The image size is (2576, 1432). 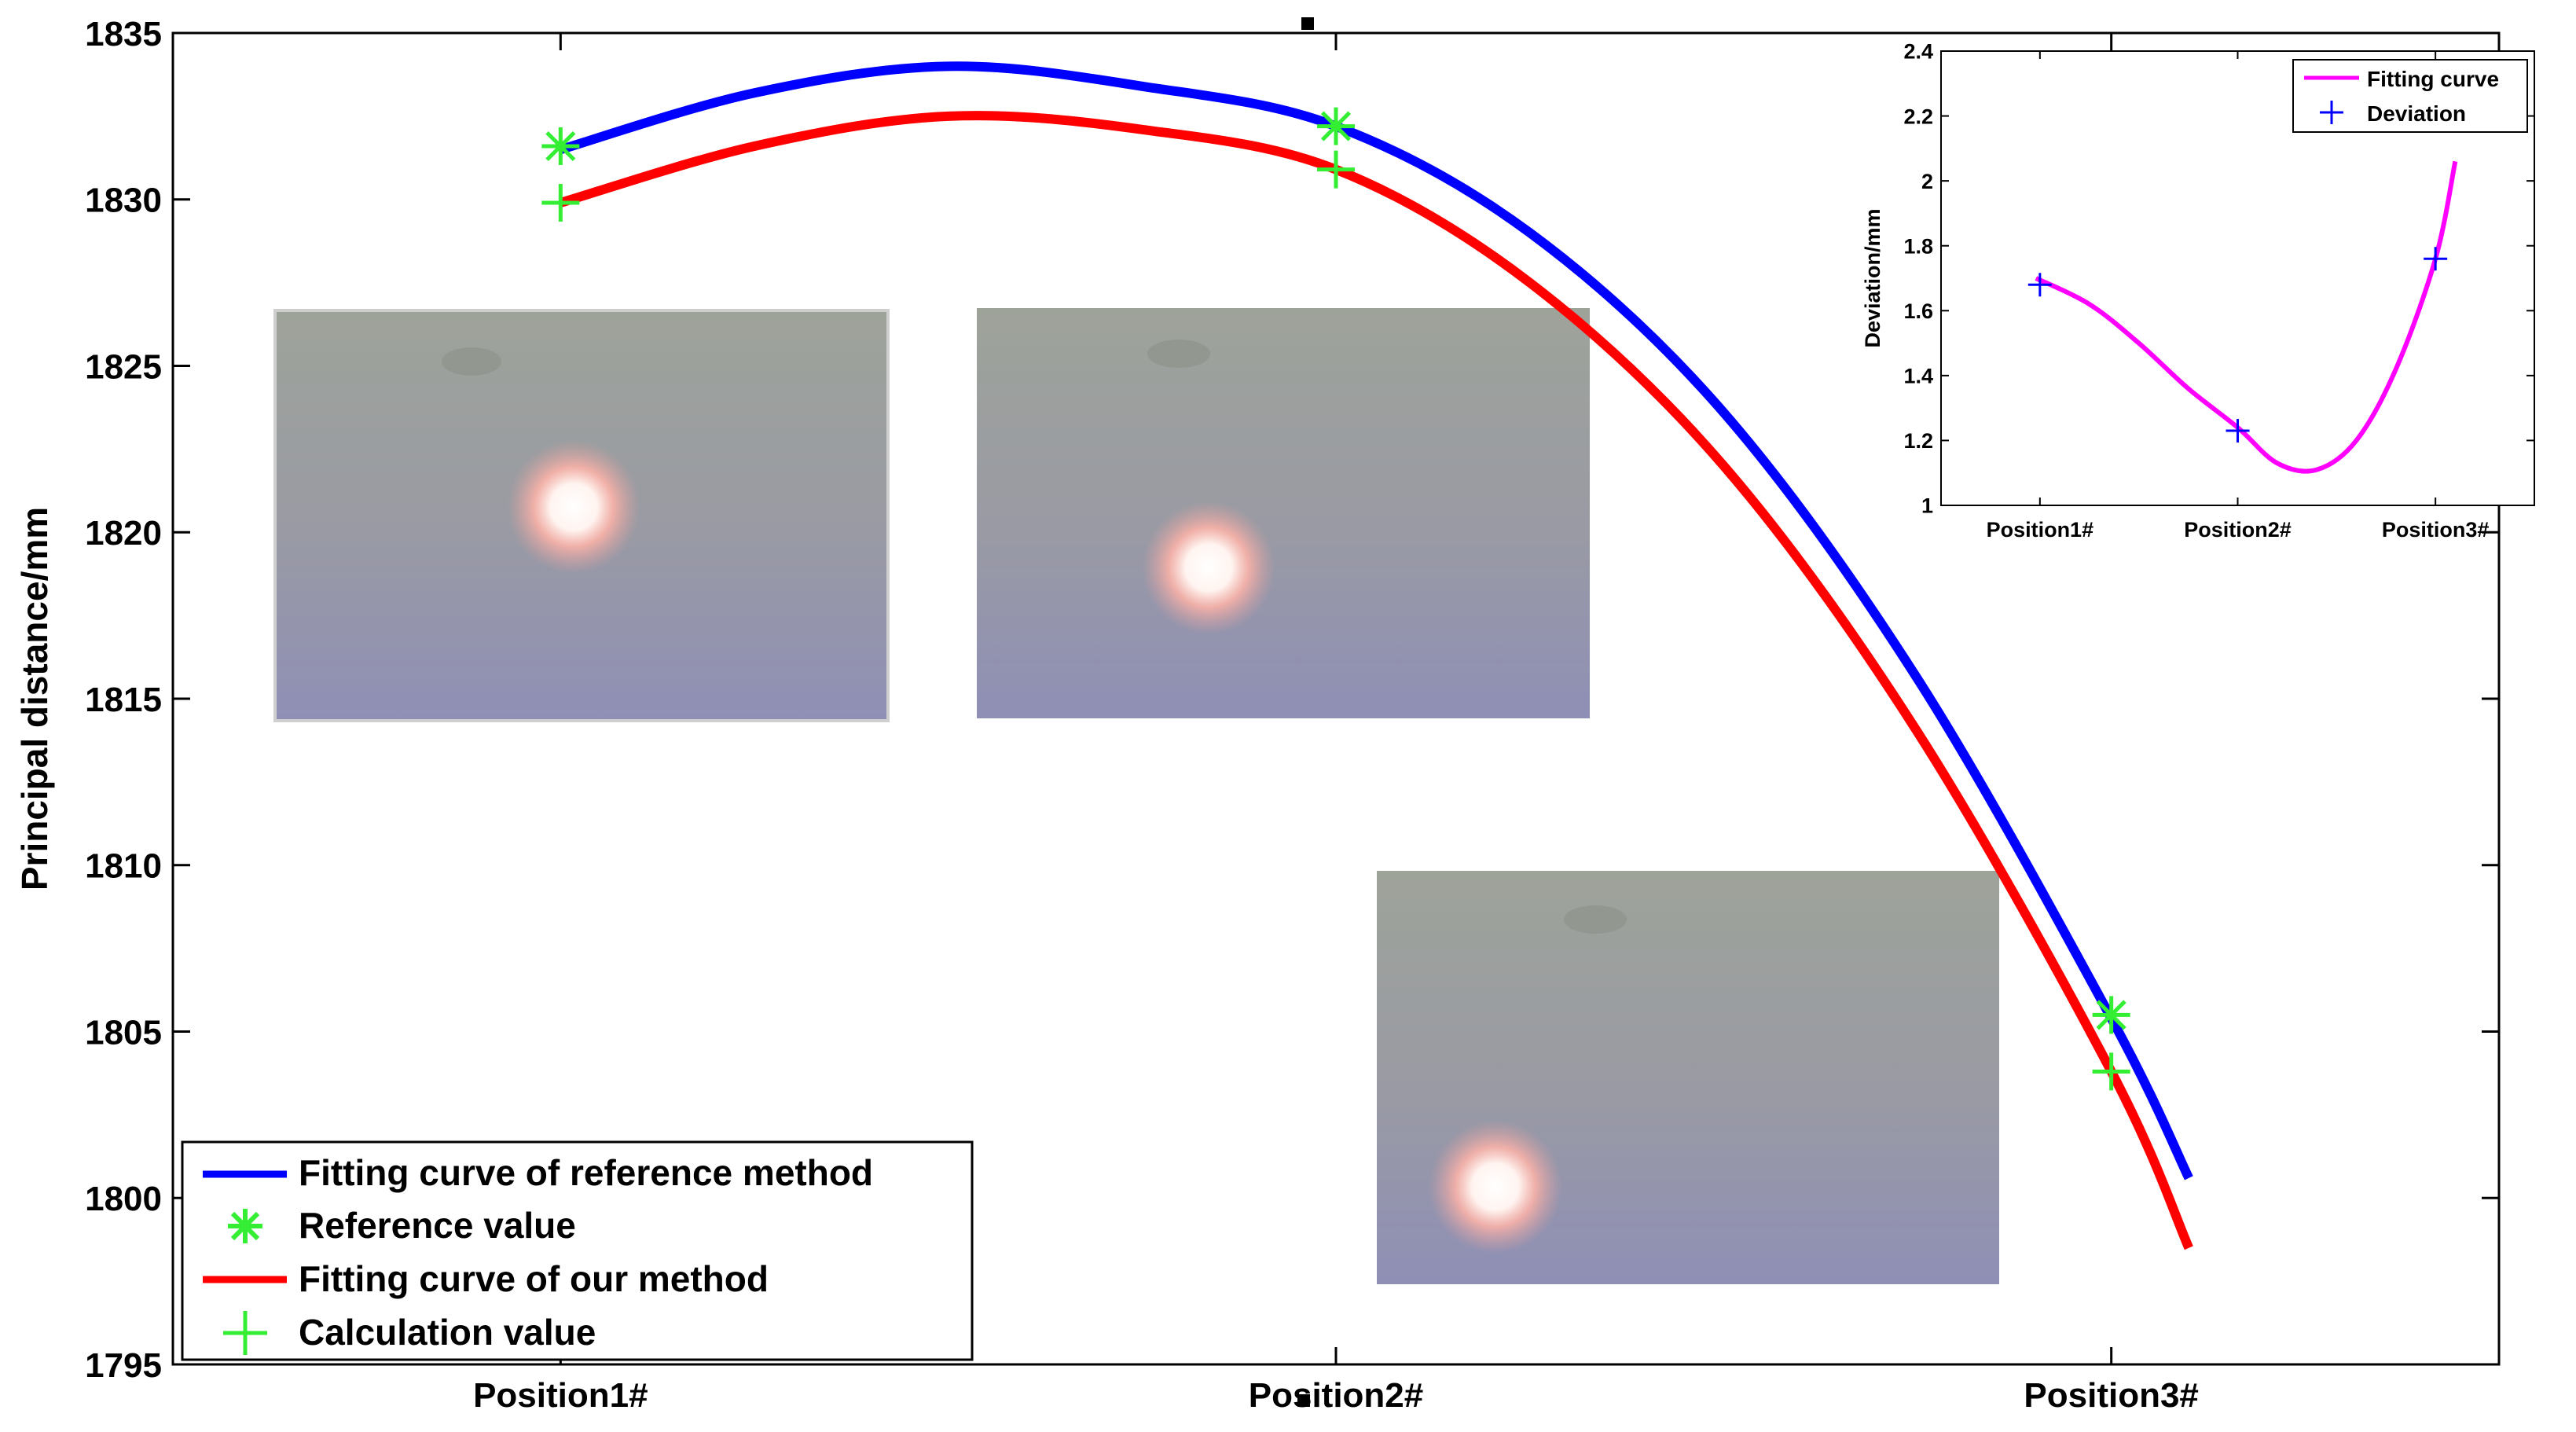 I want to click on y-tick-label: 2.2, so click(x=1918, y=116).